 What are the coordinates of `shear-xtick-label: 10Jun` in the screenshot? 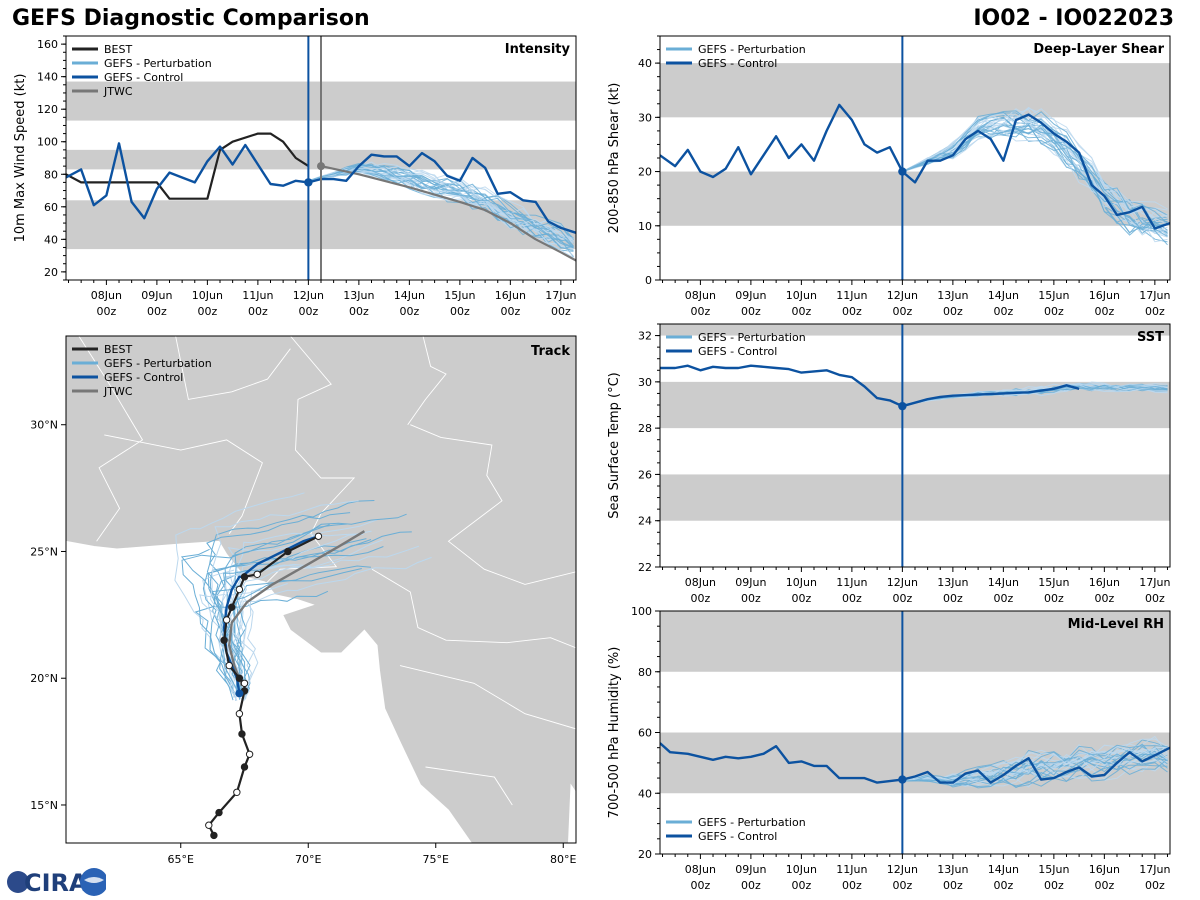 It's located at (801, 295).